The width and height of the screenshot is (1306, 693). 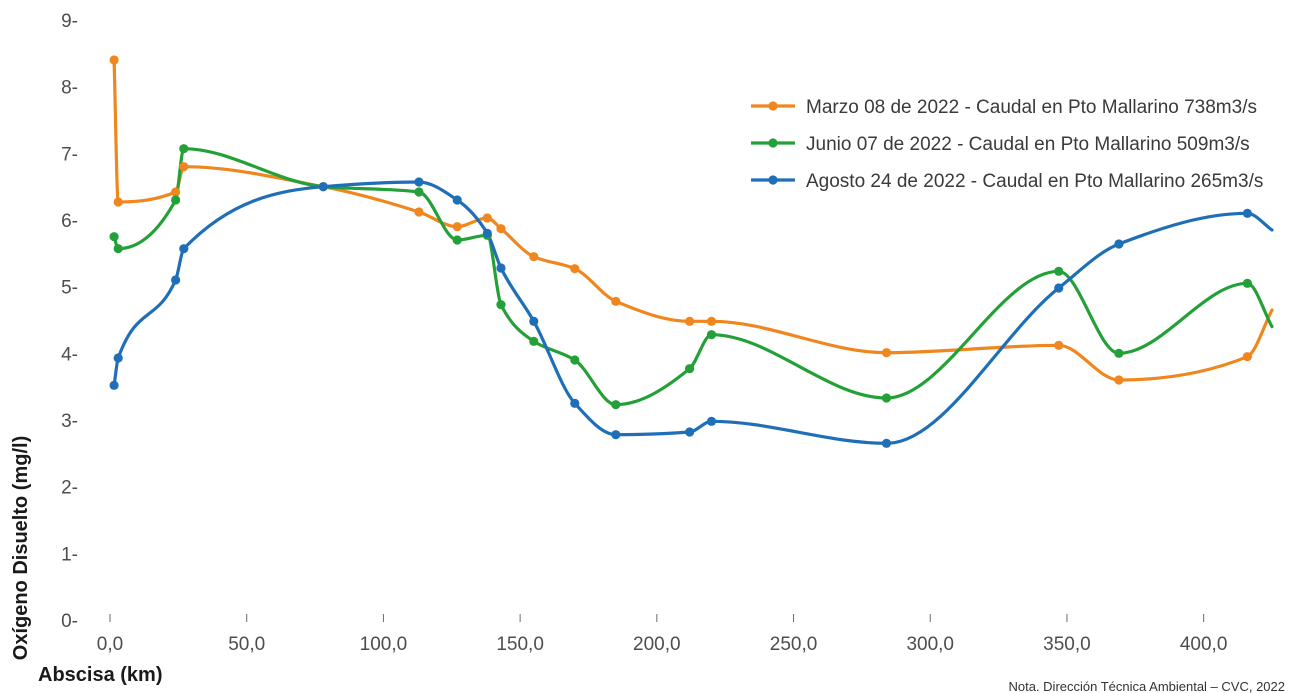 I want to click on x-tick-label: 50,0, so click(x=246, y=644).